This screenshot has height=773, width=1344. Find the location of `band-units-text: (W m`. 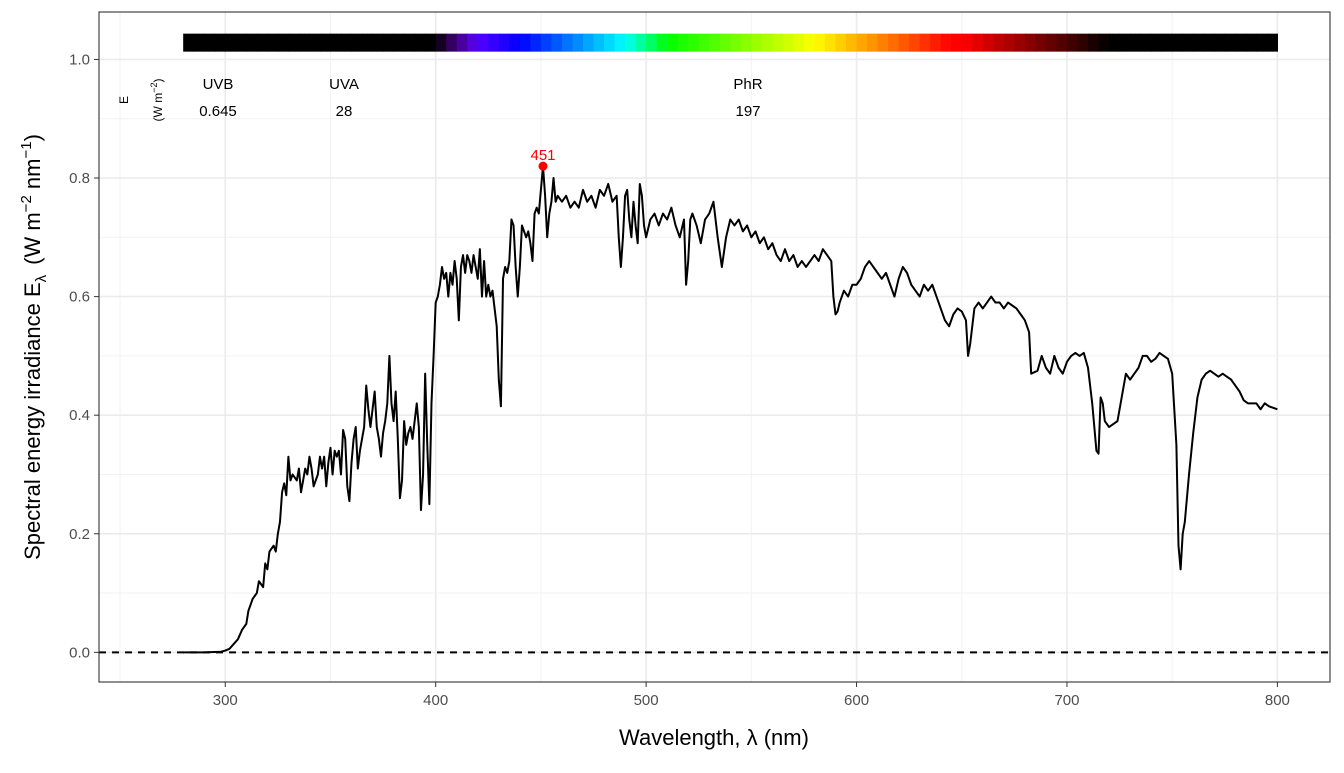

band-units-text: (W m is located at coordinates (158, 107).